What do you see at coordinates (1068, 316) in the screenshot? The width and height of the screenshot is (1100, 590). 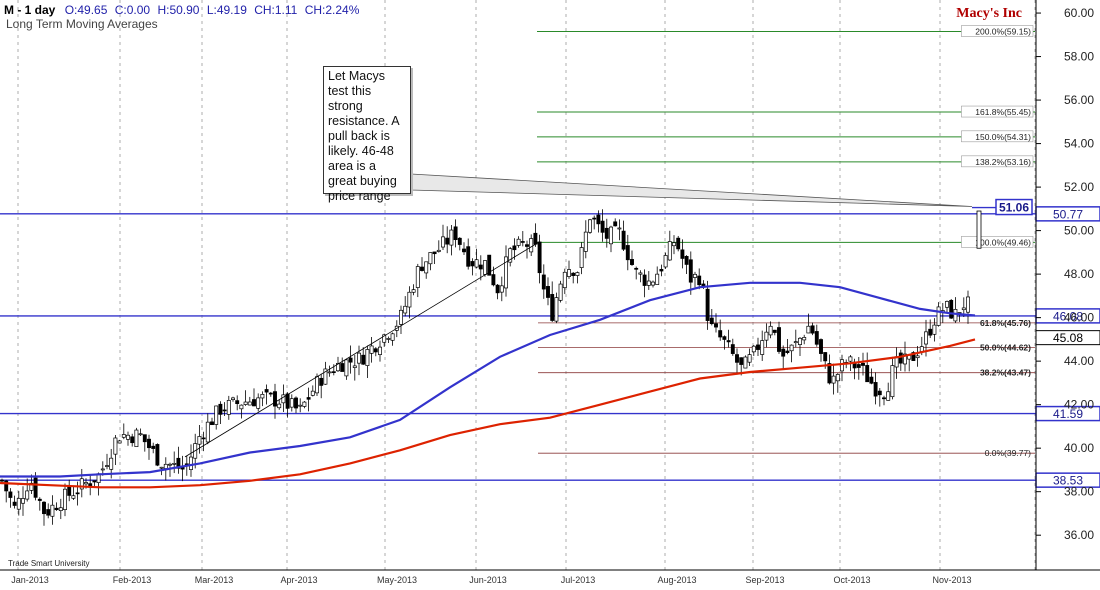 I see `level-label: 46.08` at bounding box center [1068, 316].